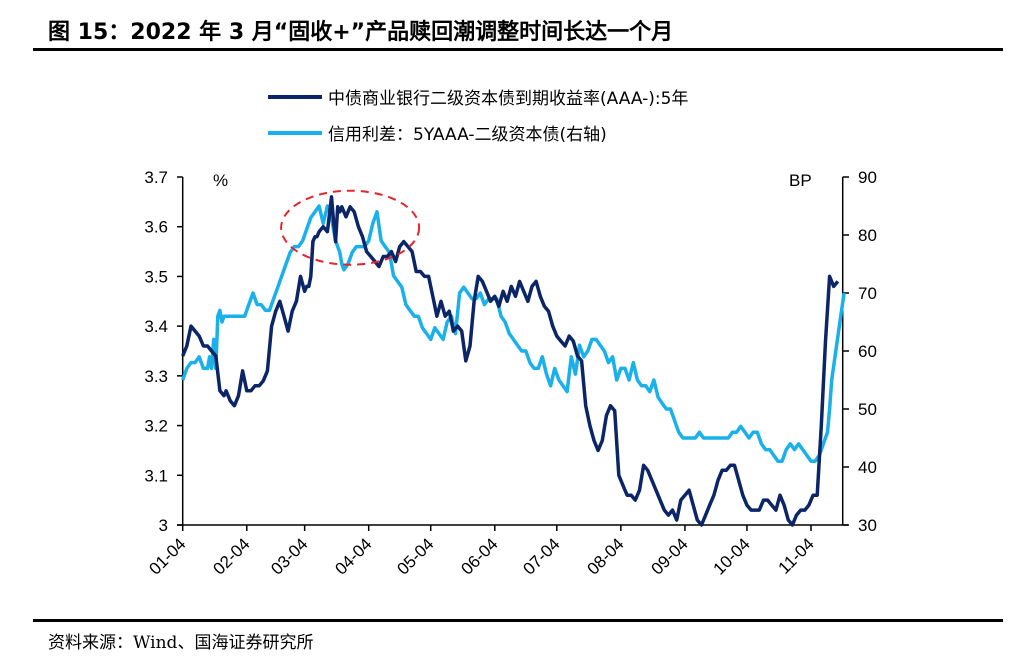  What do you see at coordinates (231, 556) in the screenshot?
I see `x-tick-label: 02-04` at bounding box center [231, 556].